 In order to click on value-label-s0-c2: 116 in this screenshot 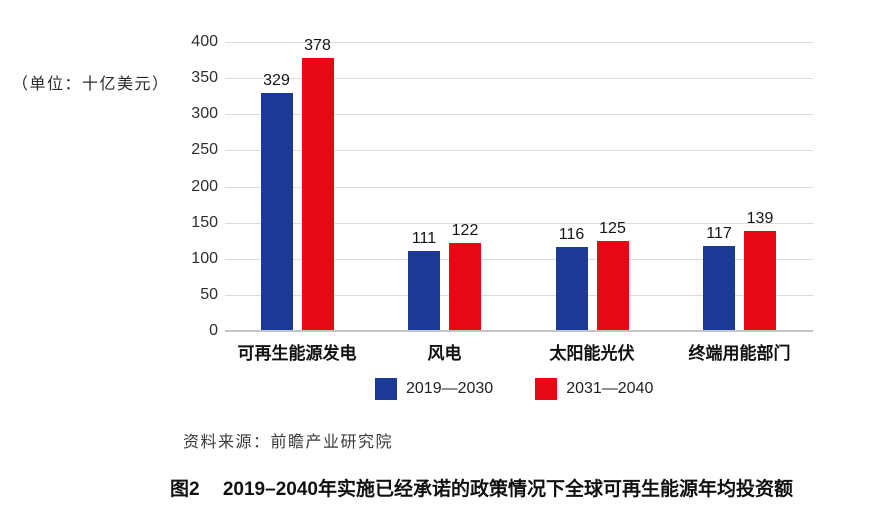, I will do `click(571, 235)`.